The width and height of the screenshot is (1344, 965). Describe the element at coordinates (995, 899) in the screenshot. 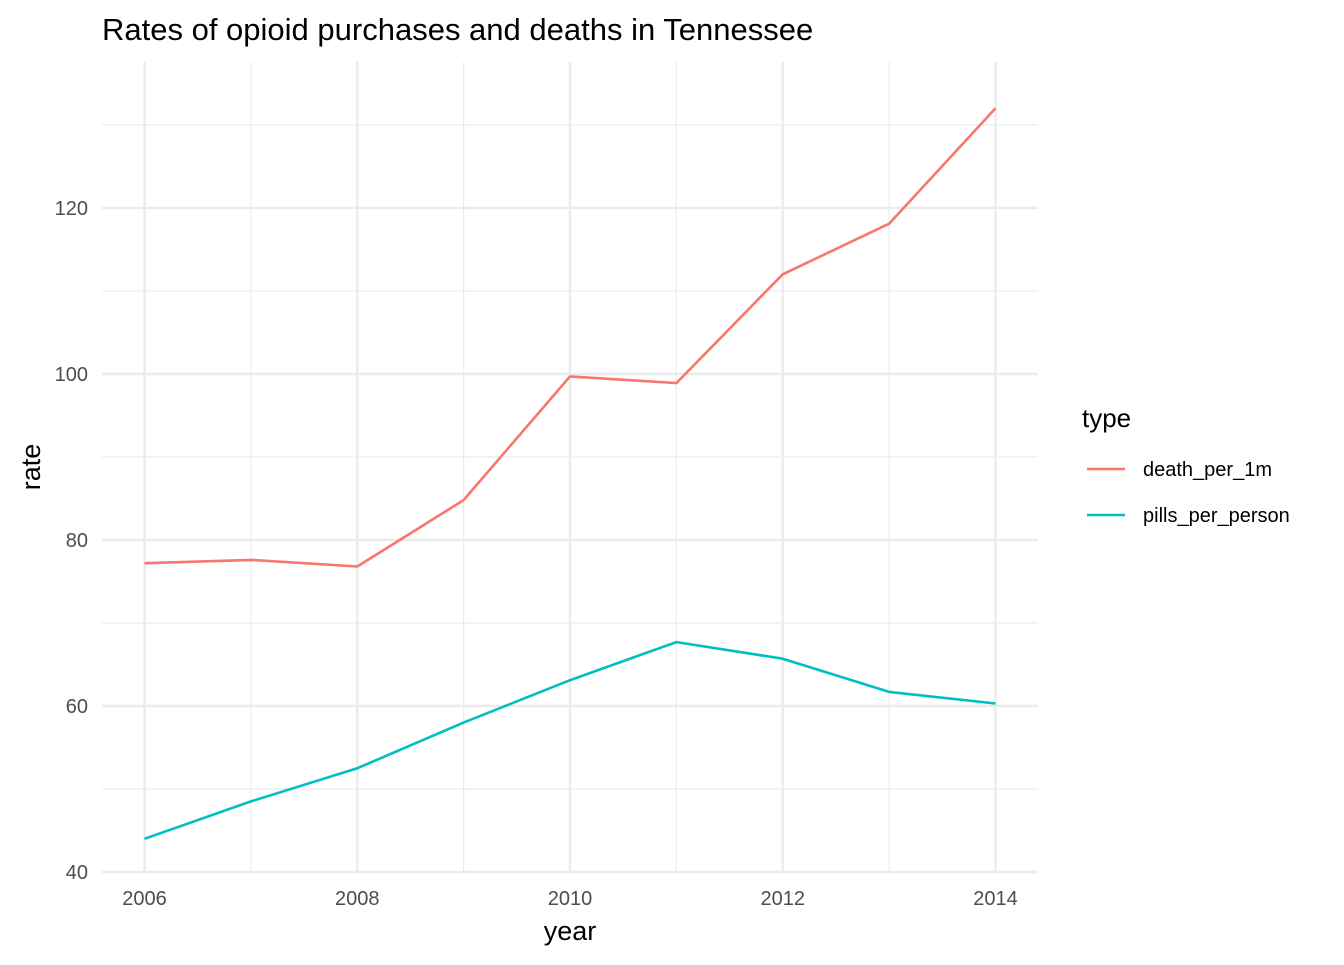

I see `x-tick-label: 2014` at that location.